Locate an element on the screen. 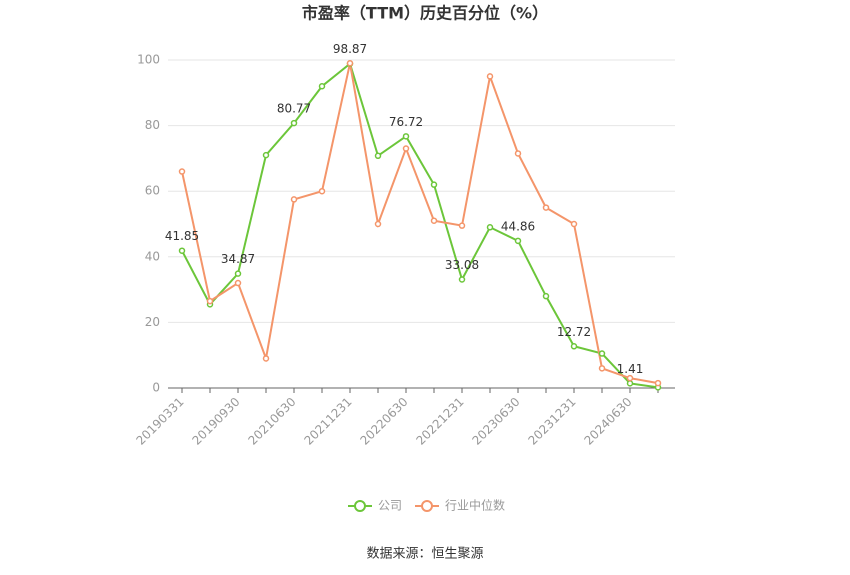  y-tick-label: 0 is located at coordinates (156, 388).